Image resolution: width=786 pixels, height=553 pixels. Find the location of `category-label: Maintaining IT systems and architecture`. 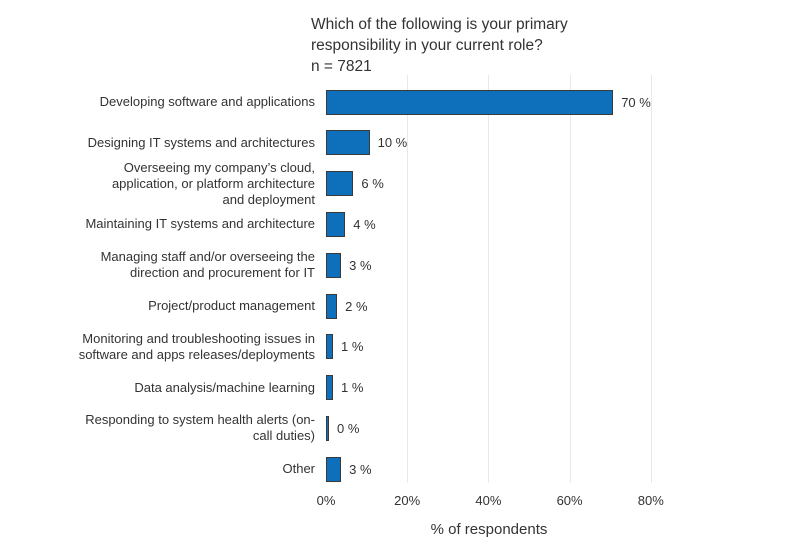

category-label: Maintaining IT systems and architecture is located at coordinates (200, 224).